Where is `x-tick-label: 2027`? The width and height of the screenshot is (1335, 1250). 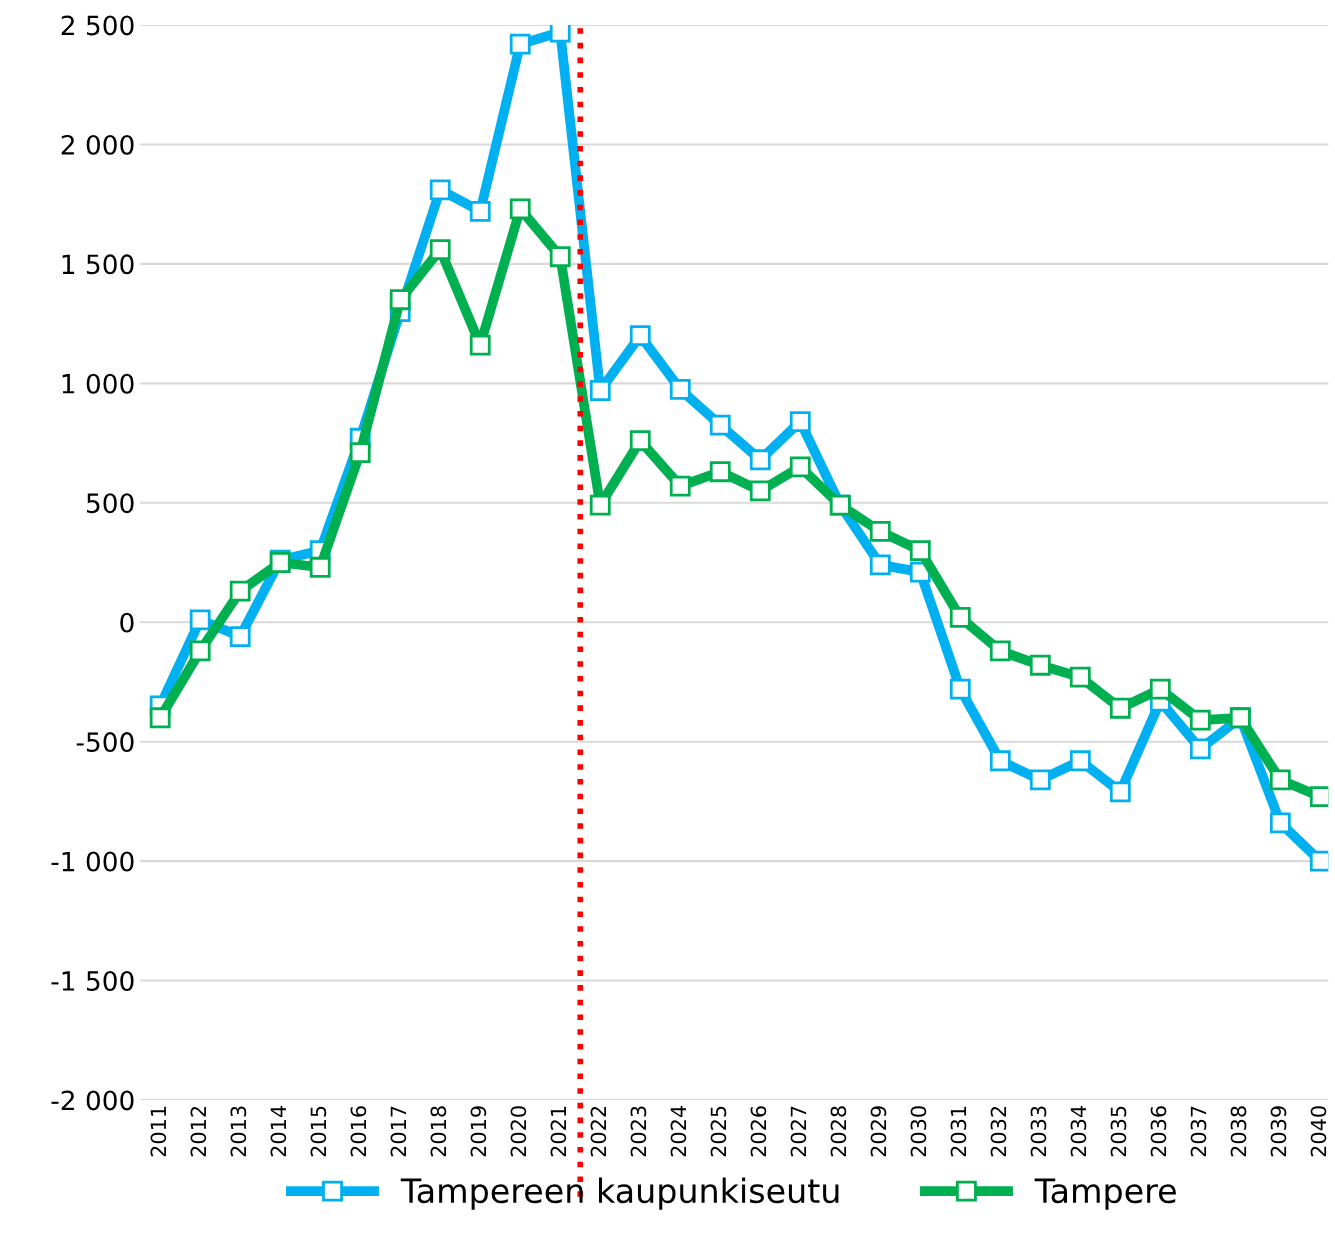
x-tick-label: 2027 is located at coordinates (798, 1131).